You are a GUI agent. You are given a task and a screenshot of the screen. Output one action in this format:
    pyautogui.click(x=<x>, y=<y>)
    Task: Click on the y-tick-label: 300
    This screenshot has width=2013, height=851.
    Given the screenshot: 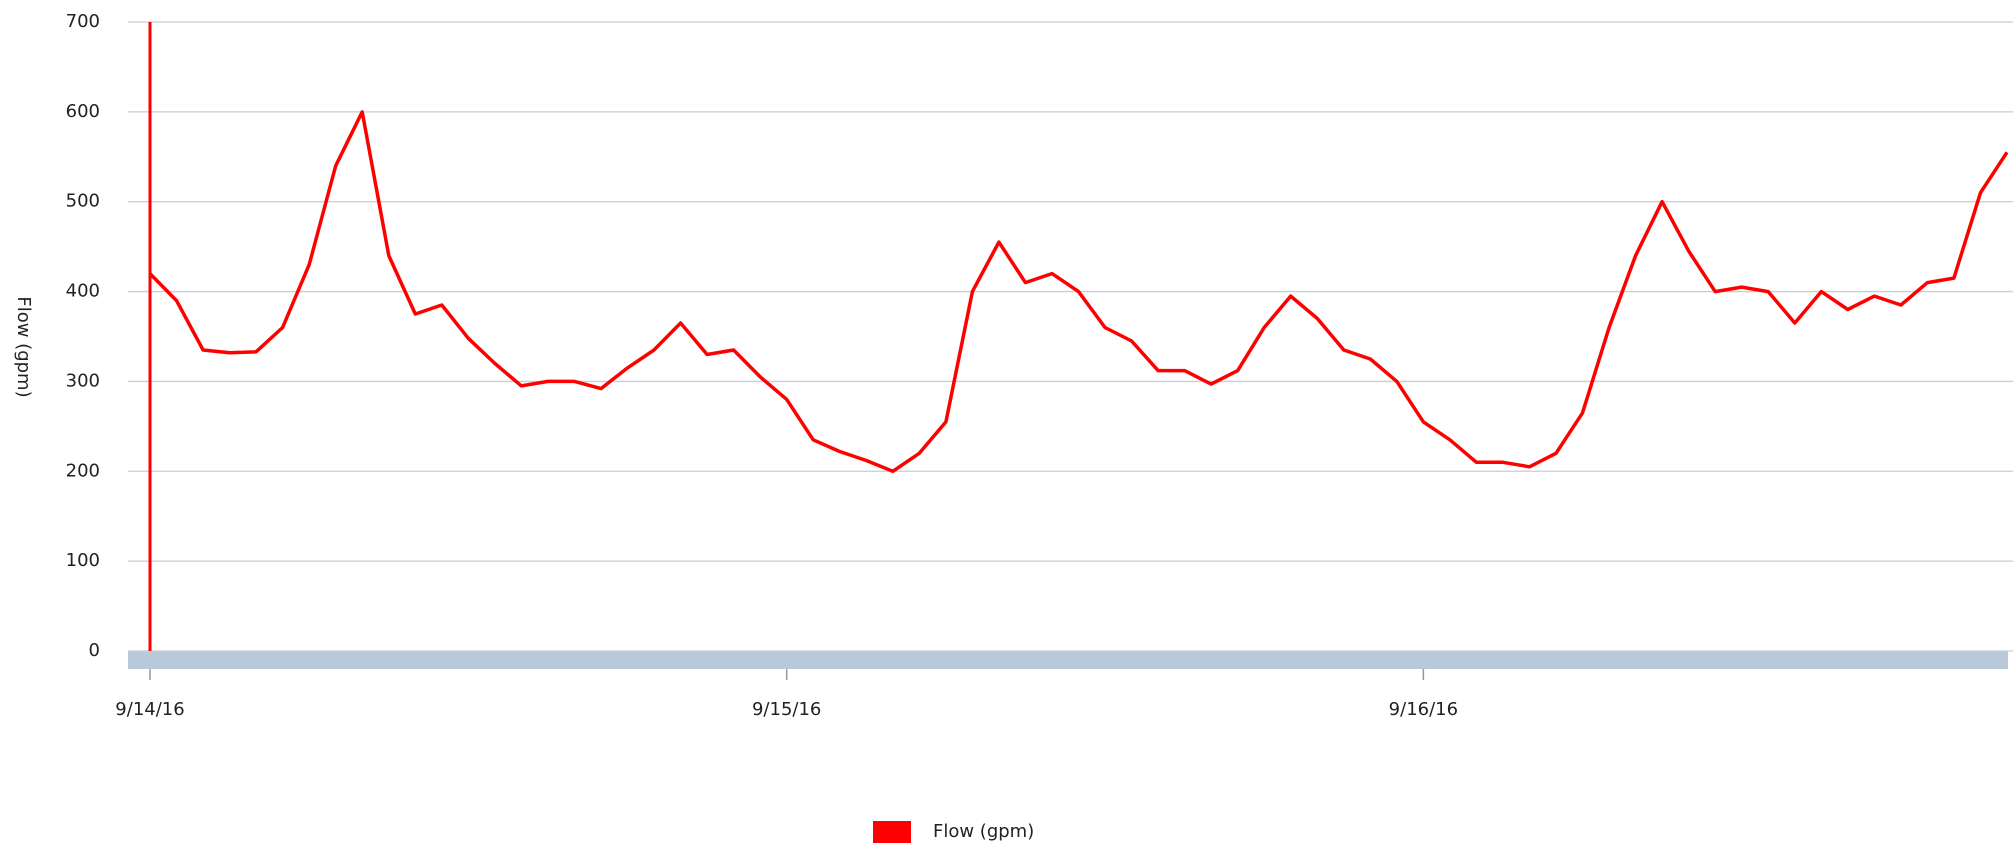 What is the action you would take?
    pyautogui.click(x=83, y=380)
    